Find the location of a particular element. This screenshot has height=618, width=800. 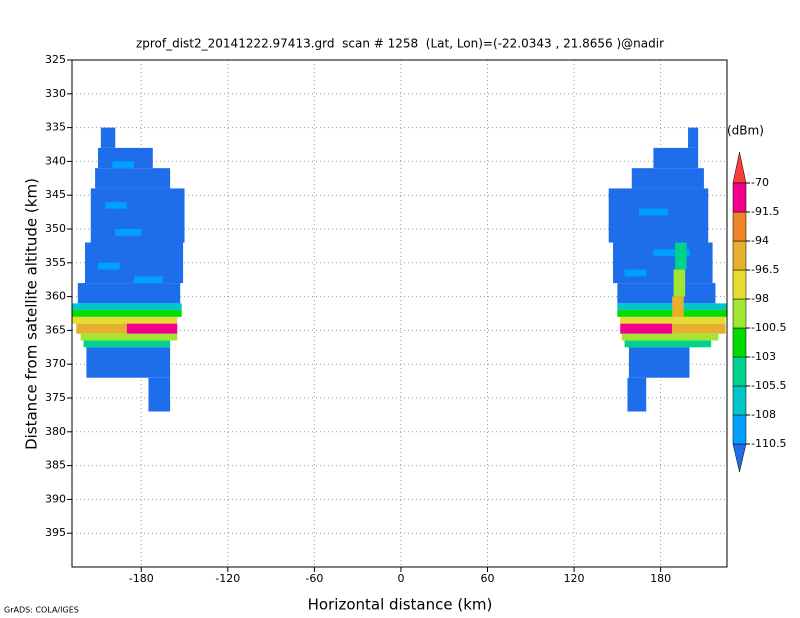

y-tick-label: 345 is located at coordinates (55, 194).